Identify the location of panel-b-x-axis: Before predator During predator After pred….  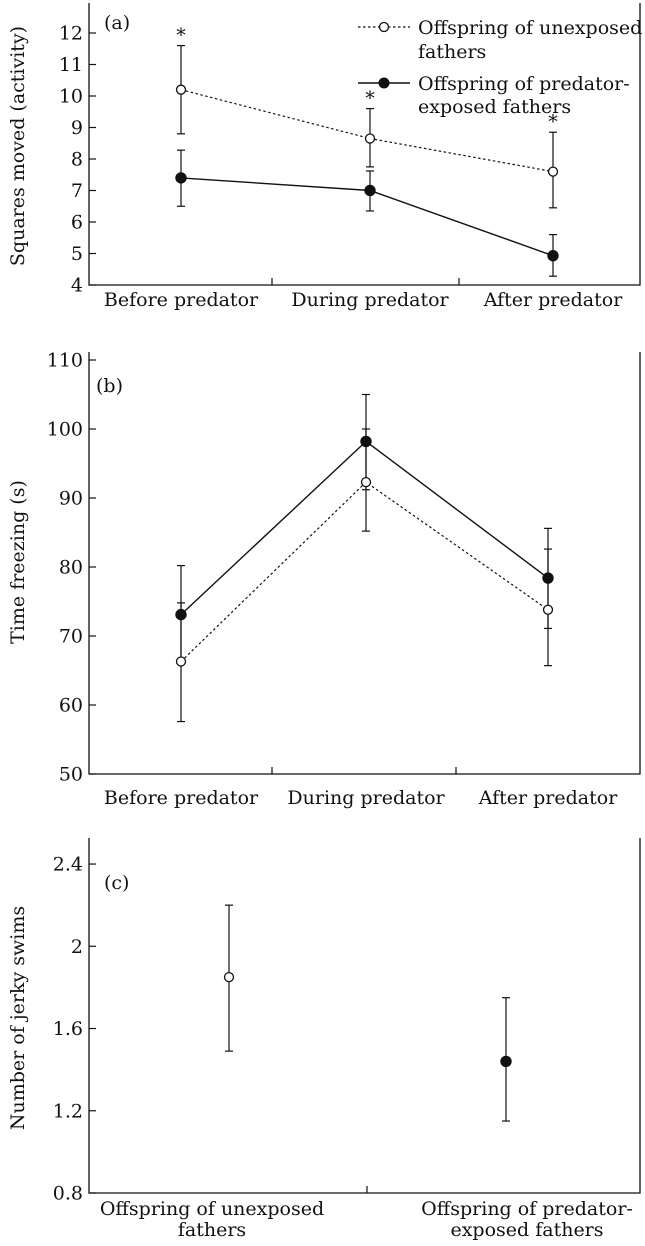
(361, 788).